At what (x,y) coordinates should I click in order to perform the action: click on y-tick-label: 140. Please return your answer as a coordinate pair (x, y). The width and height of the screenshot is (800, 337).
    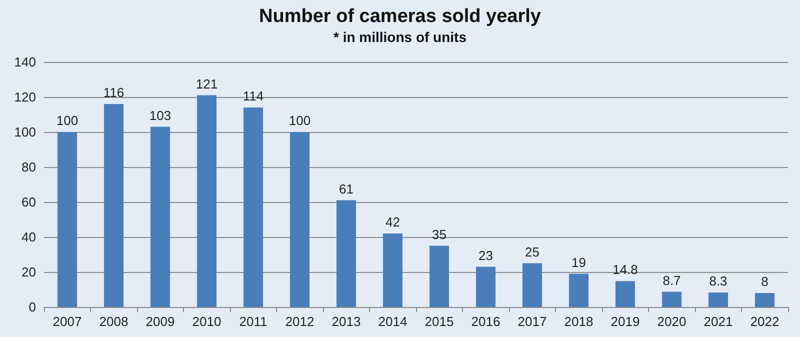
    Looking at the image, I should click on (25, 62).